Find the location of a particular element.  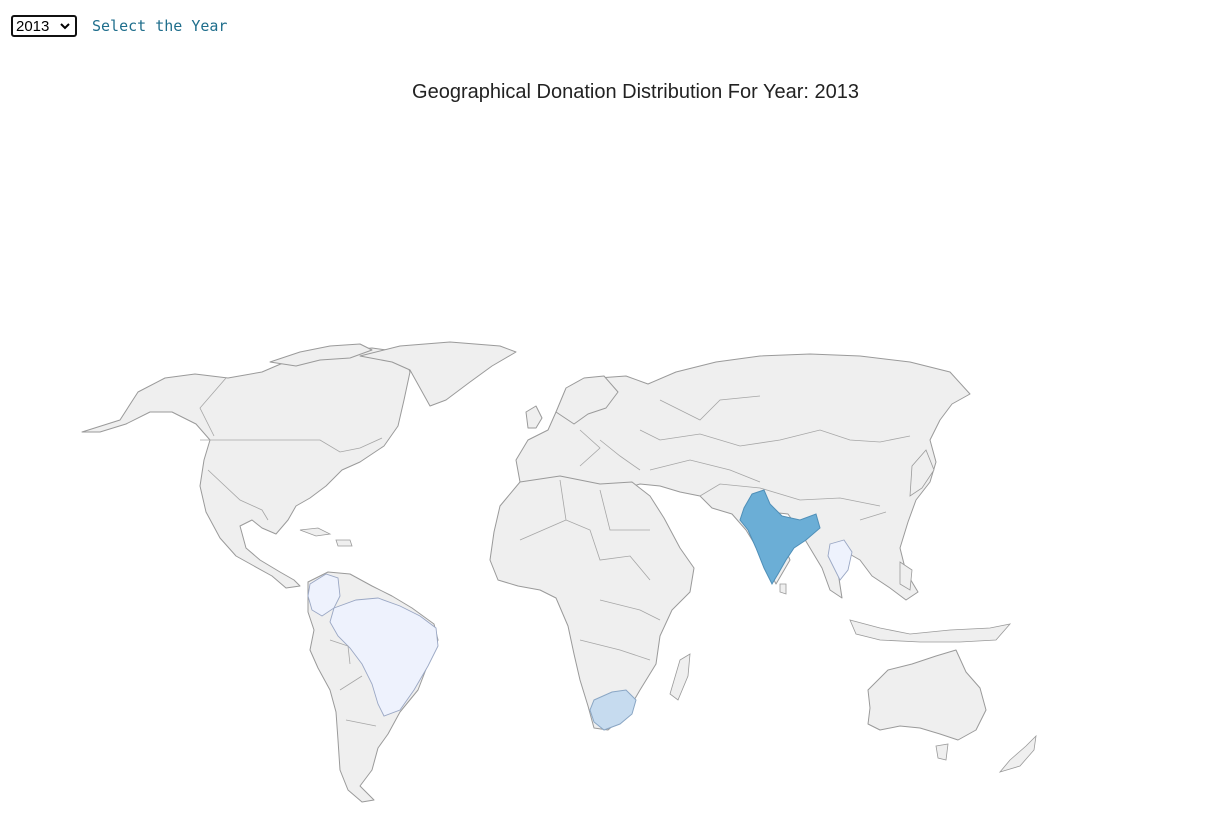

thailand is located at coordinates (840, 560).